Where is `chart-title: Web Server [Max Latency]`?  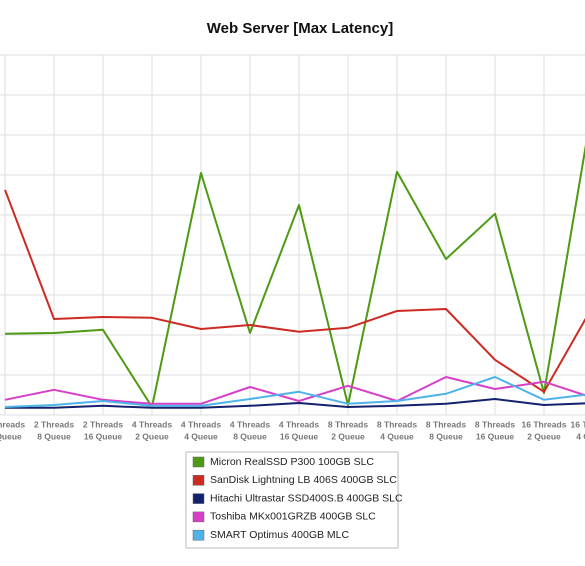 chart-title: Web Server [Max Latency] is located at coordinates (300, 28).